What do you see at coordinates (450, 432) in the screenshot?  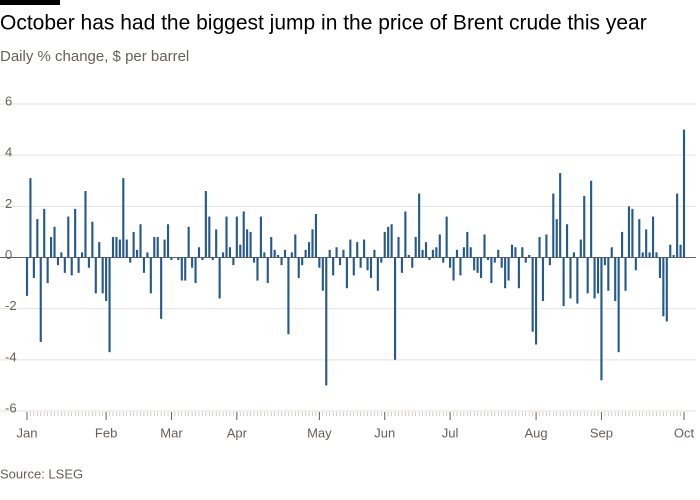 I see `x-tick-label: Jul` at bounding box center [450, 432].